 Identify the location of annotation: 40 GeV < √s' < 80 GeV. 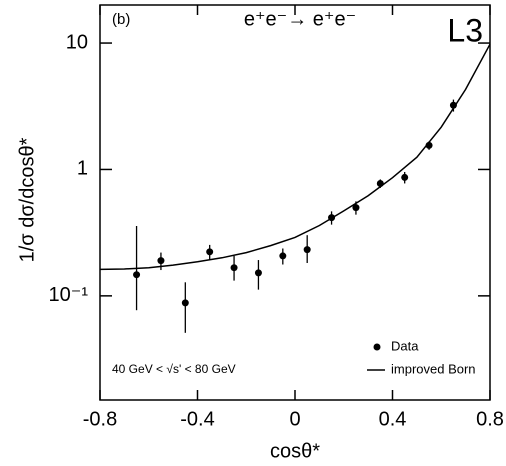
(174, 369).